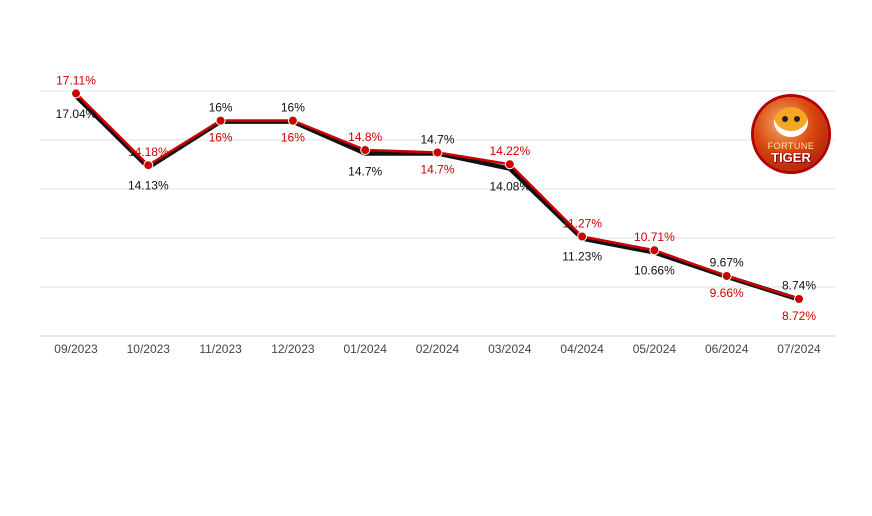  What do you see at coordinates (149, 349) in the screenshot?
I see `x-tick-label: 10/2023` at bounding box center [149, 349].